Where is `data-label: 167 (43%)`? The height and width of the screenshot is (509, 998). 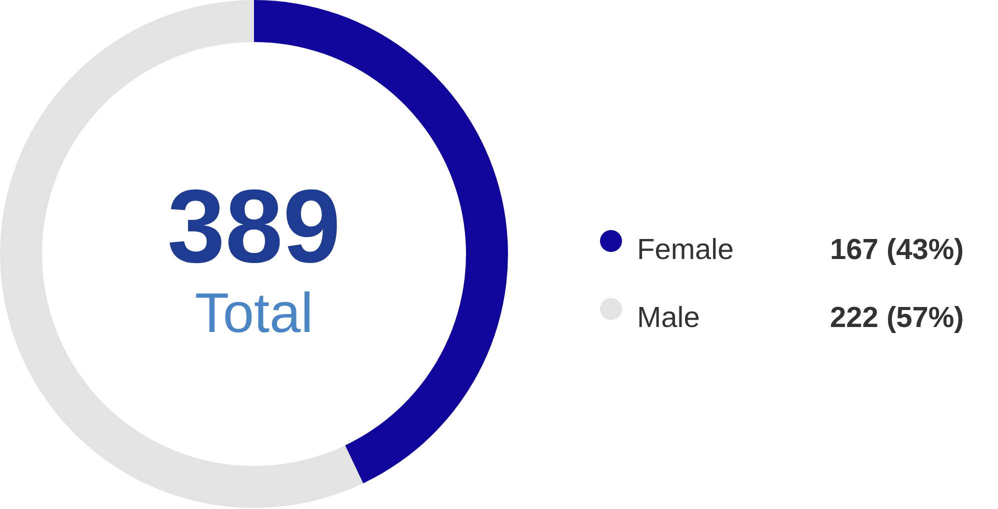
data-label: 167 (43%) is located at coordinates (897, 250).